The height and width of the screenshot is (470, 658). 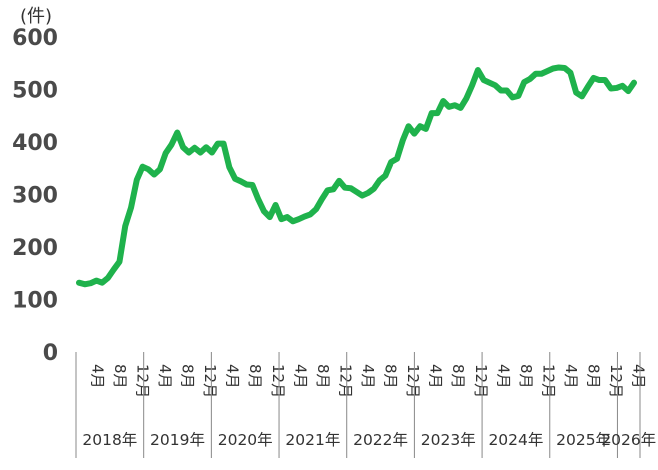 What do you see at coordinates (312, 440) in the screenshot?
I see `x-year-label: 2021年` at bounding box center [312, 440].